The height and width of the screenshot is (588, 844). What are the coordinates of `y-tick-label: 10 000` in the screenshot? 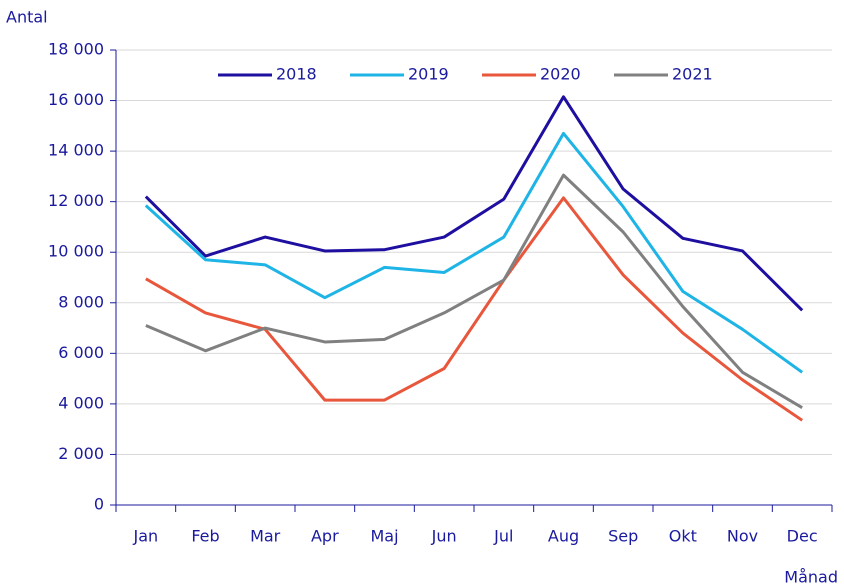 It's located at (76, 251).